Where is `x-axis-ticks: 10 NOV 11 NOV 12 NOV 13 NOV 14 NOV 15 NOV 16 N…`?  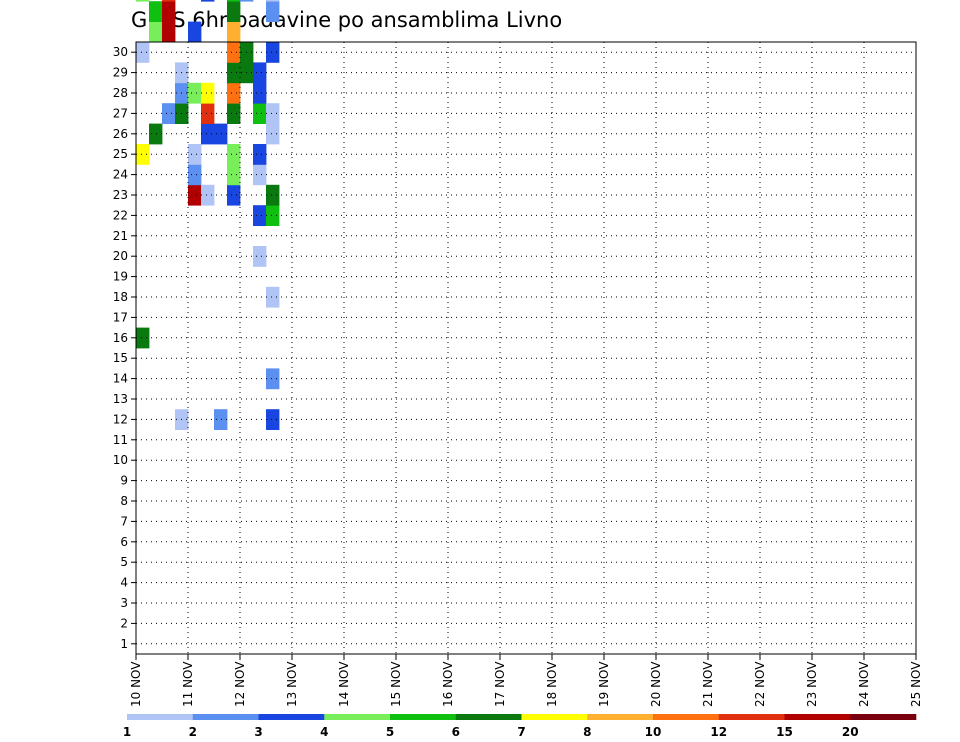
x-axis-ticks: 10 NOV 11 NOV 12 NOV 13 NOV 14 NOV 15 NOV 16 N… is located at coordinates (526, 680).